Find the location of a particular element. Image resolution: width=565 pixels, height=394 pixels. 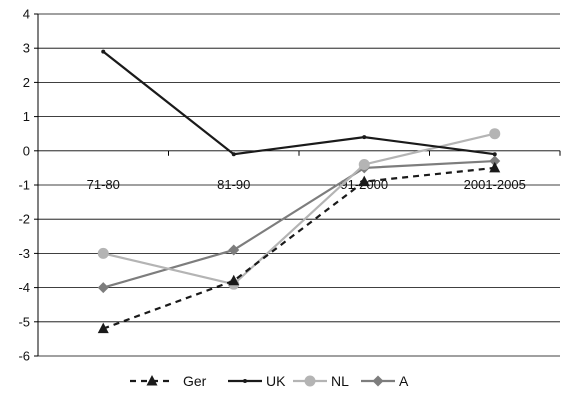

legend-marker-uk is located at coordinates (245, 381).